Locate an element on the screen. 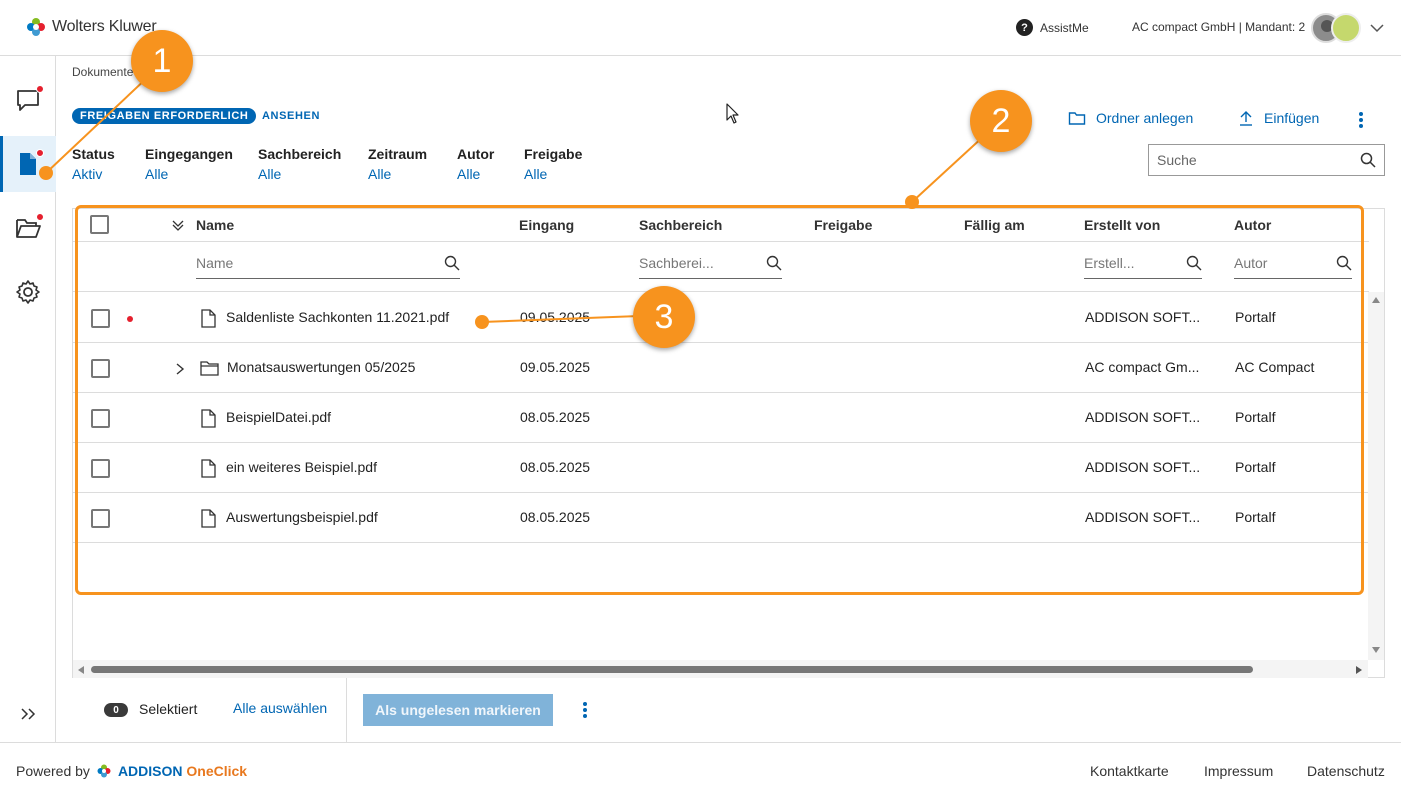  column-header-autor: Autor is located at coordinates (1253, 225).